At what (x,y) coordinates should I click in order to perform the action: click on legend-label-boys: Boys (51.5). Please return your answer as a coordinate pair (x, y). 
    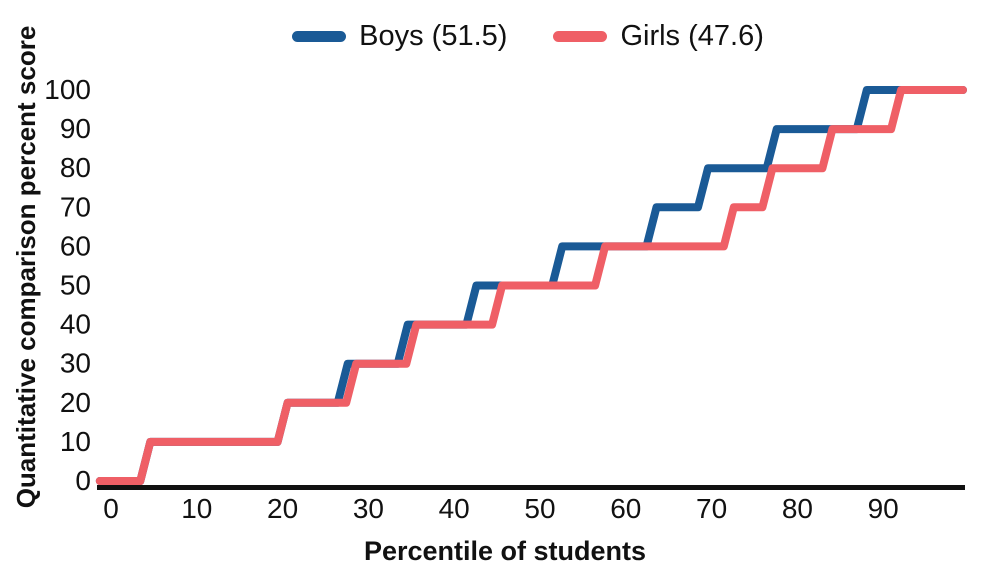
    Looking at the image, I should click on (433, 36).